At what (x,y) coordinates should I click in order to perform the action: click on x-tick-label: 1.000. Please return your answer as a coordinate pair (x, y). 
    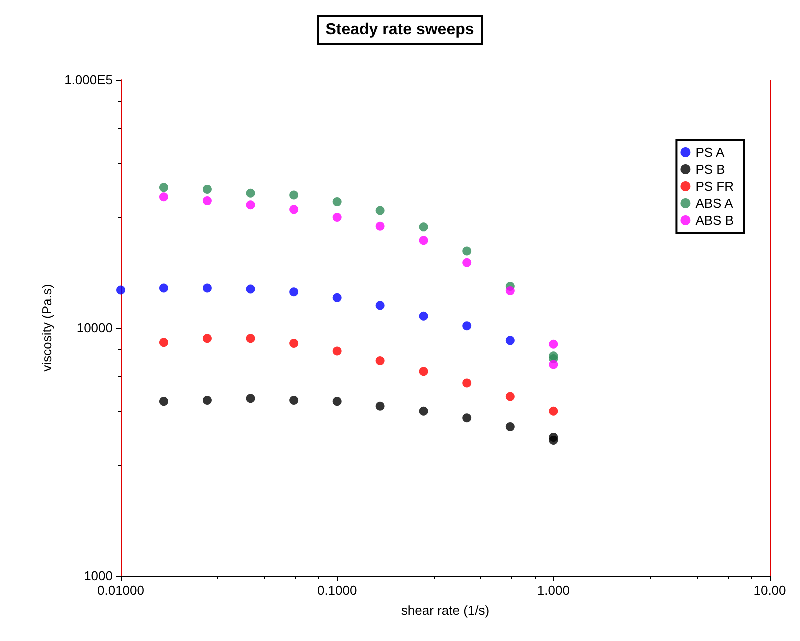
    Looking at the image, I should click on (553, 590).